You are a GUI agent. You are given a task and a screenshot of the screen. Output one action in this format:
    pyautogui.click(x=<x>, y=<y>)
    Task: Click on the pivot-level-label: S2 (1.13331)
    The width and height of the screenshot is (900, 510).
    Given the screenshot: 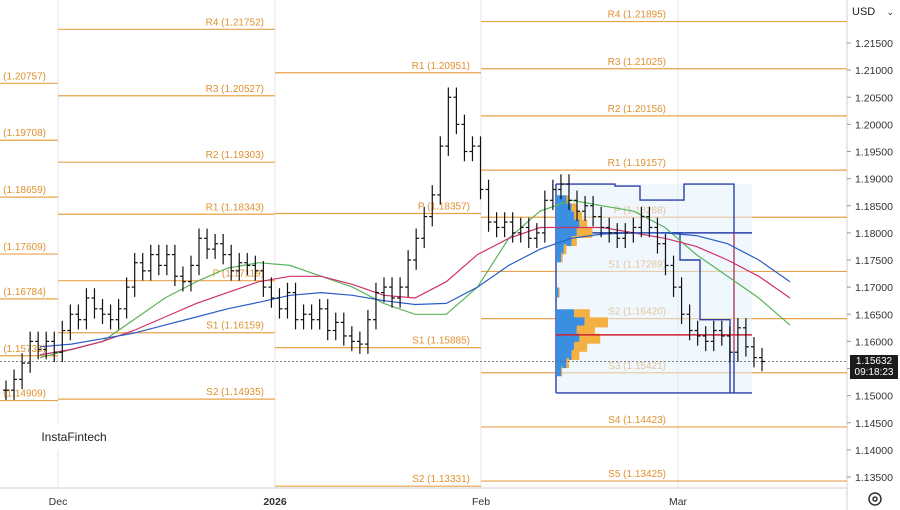 What is the action you would take?
    pyautogui.click(x=441, y=479)
    